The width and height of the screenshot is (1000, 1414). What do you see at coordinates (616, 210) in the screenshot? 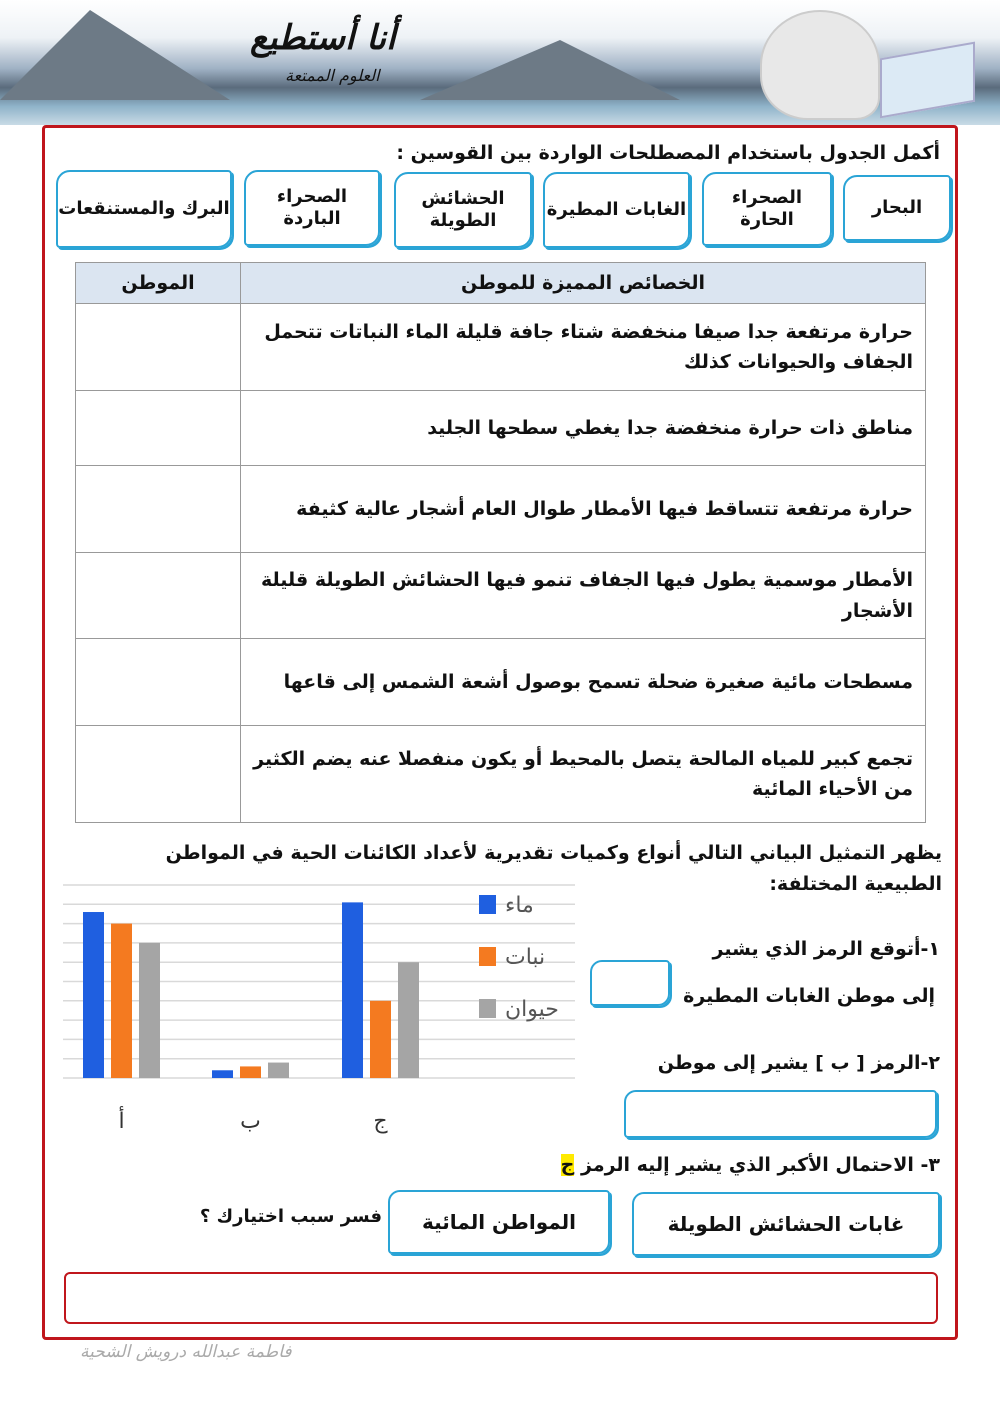
I see `term-box: الغابات المطيرة` at bounding box center [616, 210].